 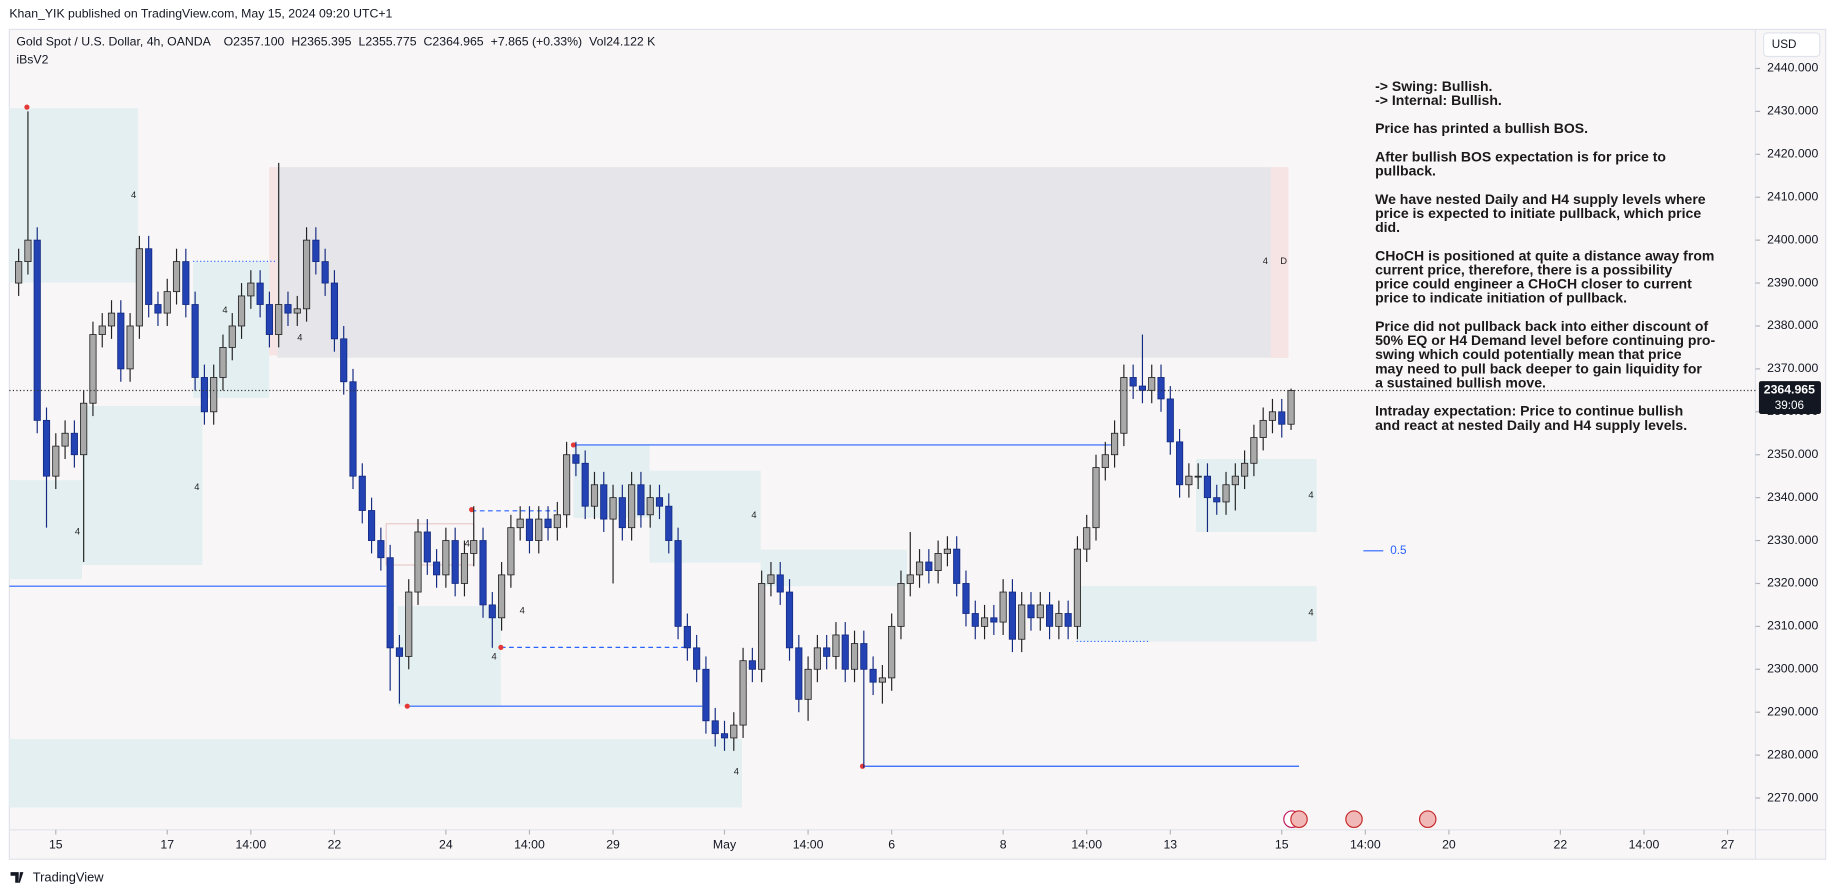 What do you see at coordinates (1784, 44) in the screenshot?
I see `currency: USD` at bounding box center [1784, 44].